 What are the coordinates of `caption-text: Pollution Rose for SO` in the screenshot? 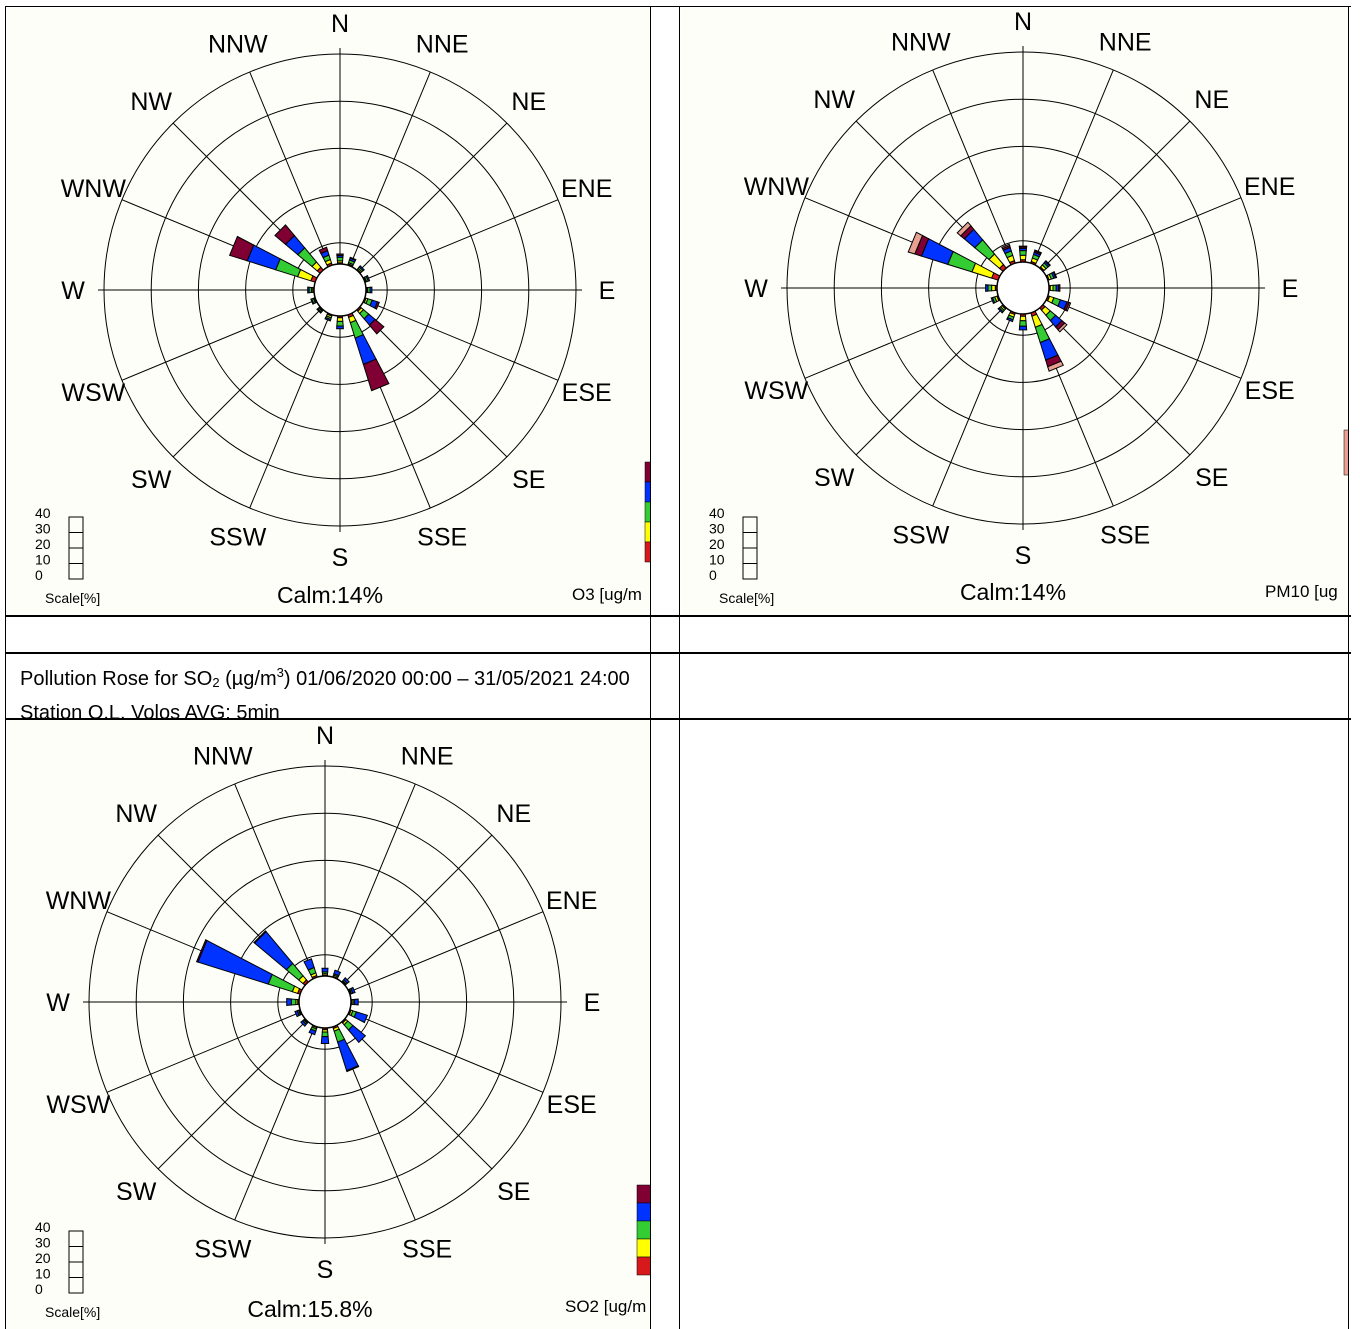 It's located at (116, 679).